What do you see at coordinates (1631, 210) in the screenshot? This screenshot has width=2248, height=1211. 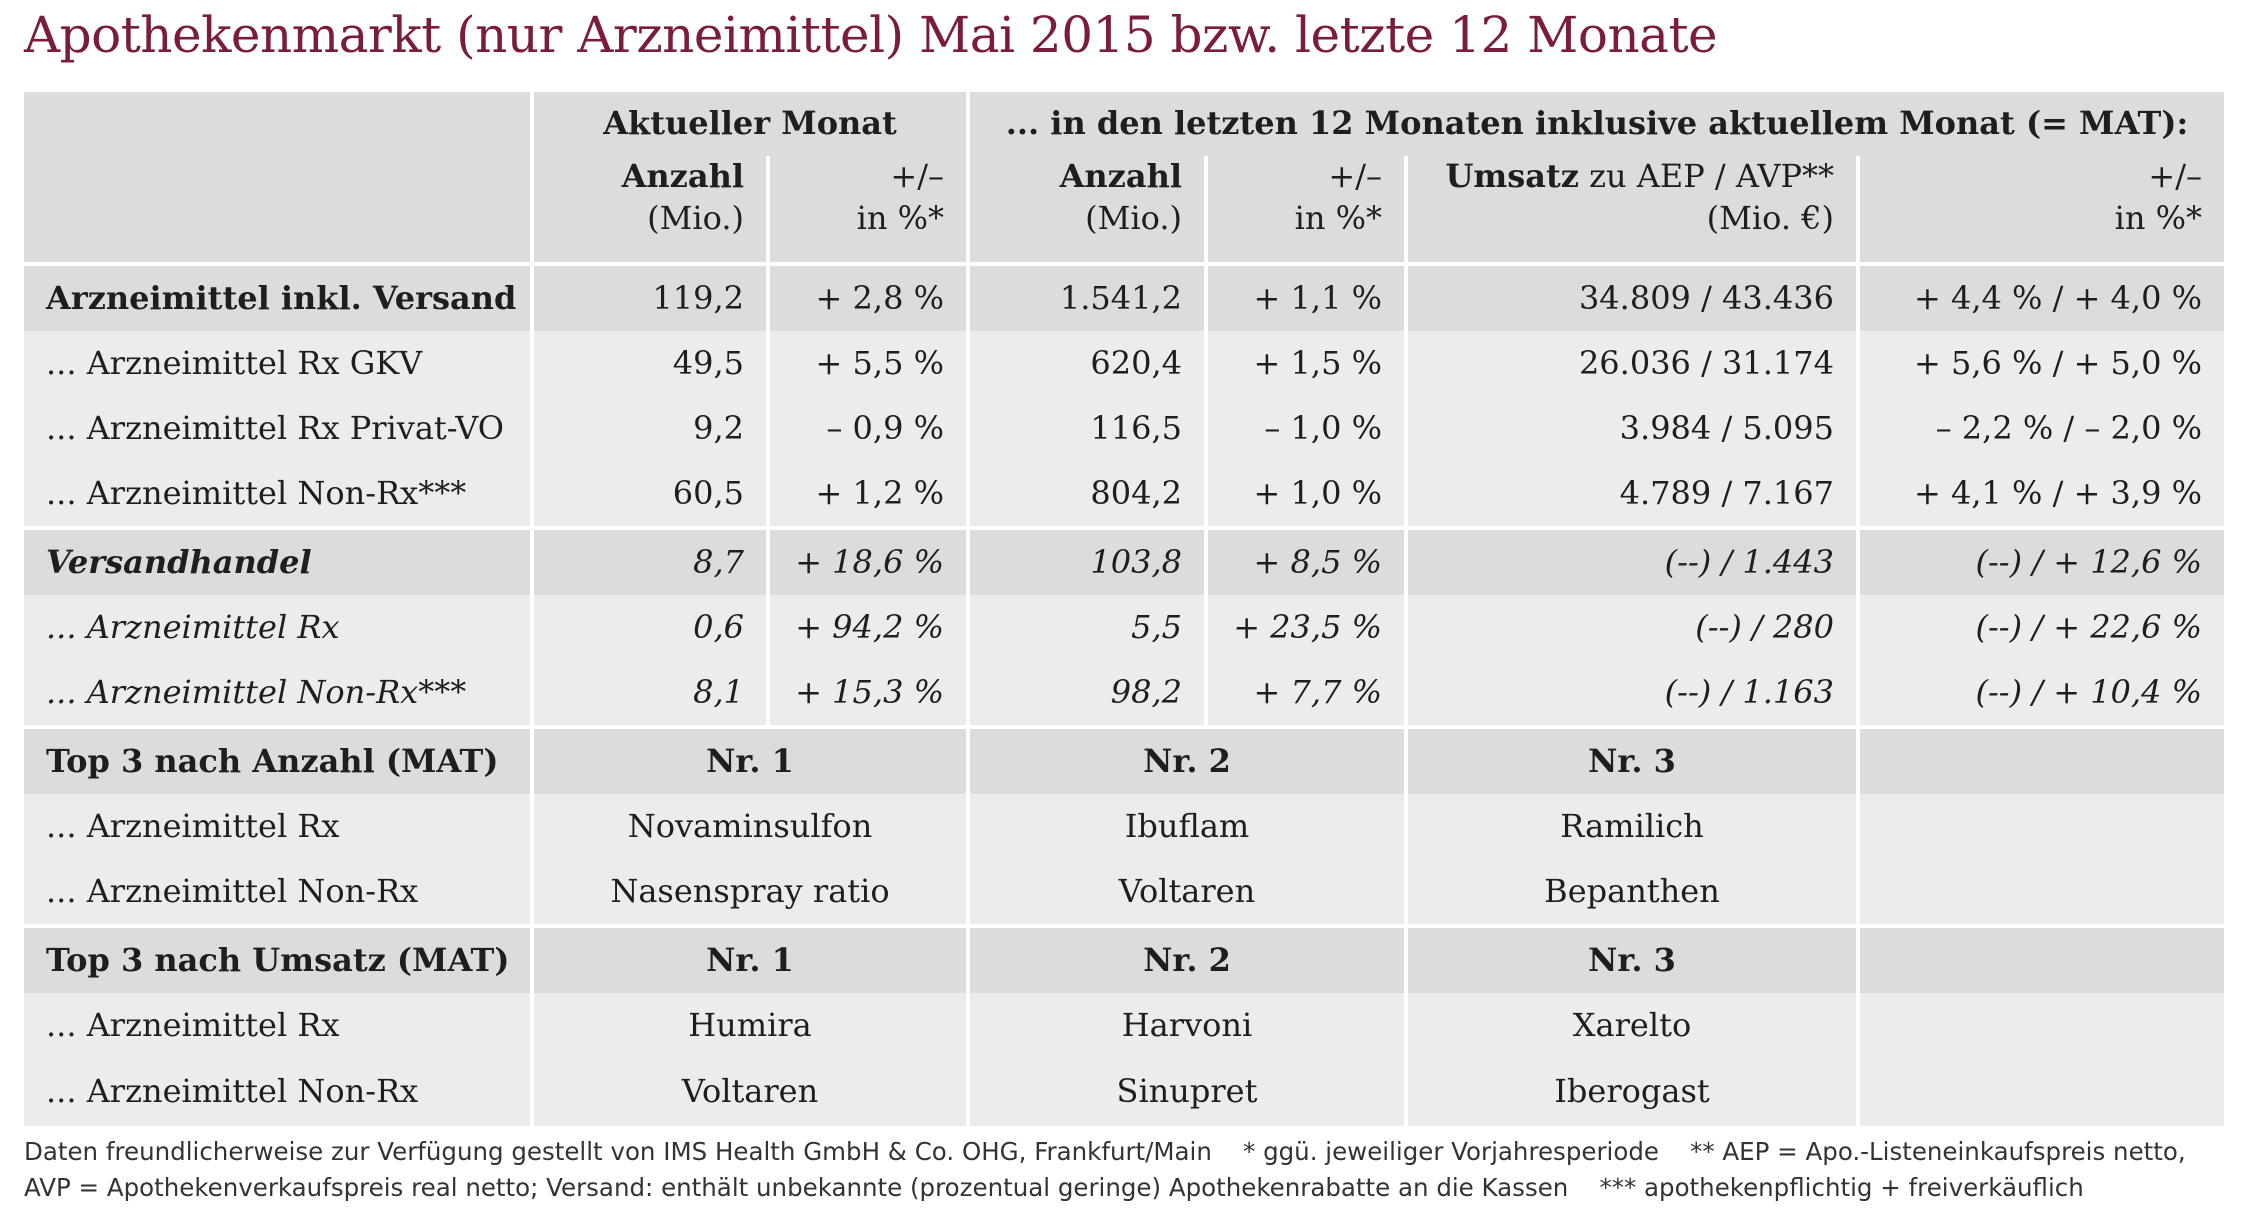 I see `col-umsatz: Umsatz zu AEP / AVP** (Mio. €)` at bounding box center [1631, 210].